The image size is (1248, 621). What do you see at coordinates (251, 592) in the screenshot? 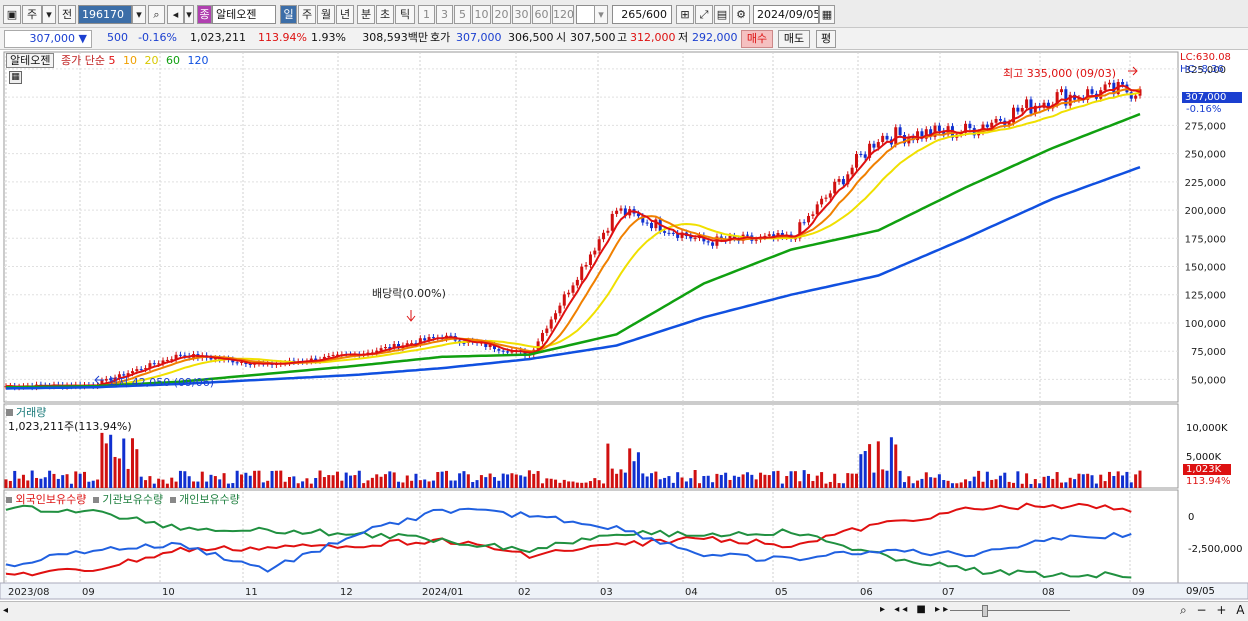
I see `time-tick-label: 11` at bounding box center [251, 592].